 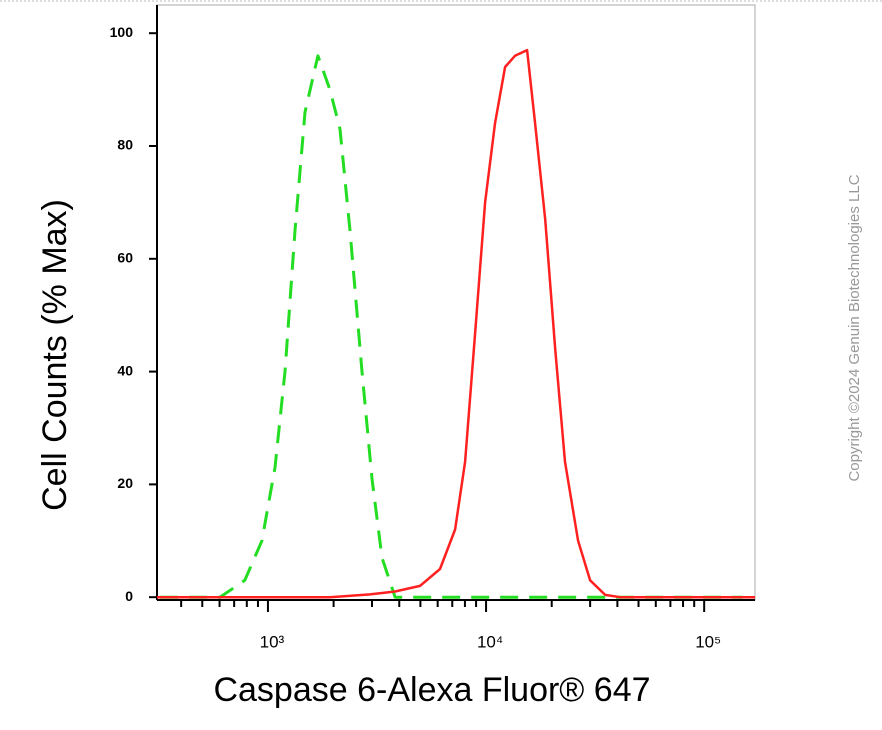 What do you see at coordinates (431, 690) in the screenshot?
I see `x-axis-label: Caspase 6-Alexa Fluor® 647` at bounding box center [431, 690].